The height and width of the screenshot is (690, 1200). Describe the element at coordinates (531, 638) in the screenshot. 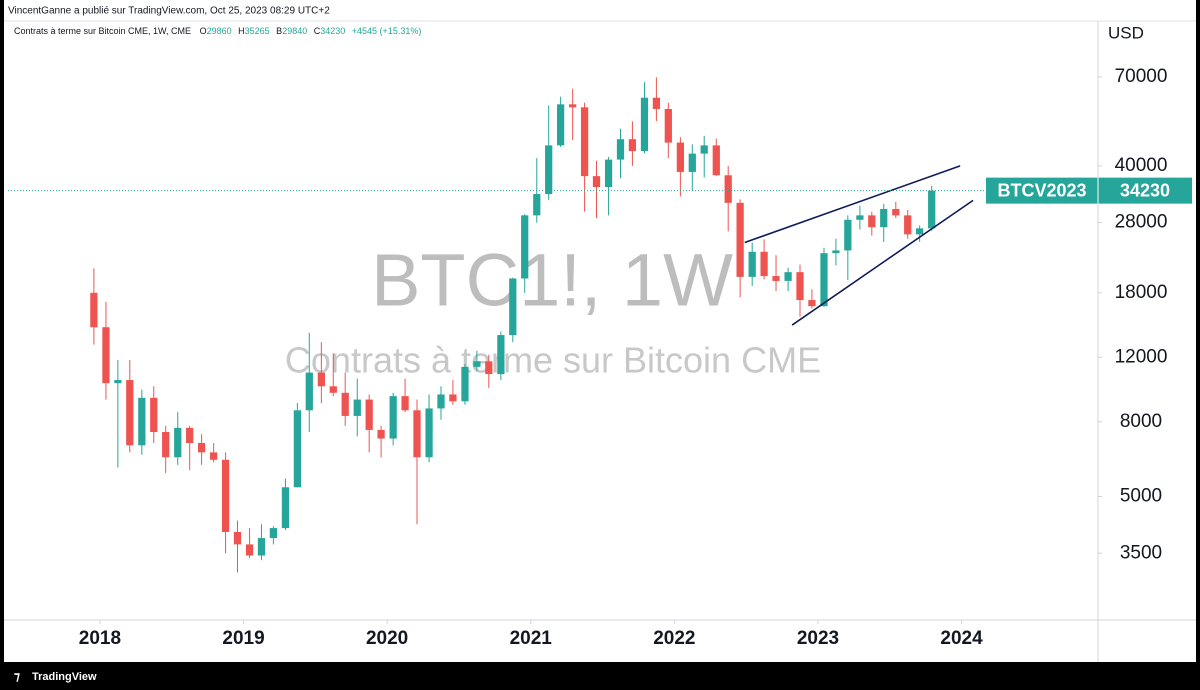

I see `x-tick-label: 2021` at that location.